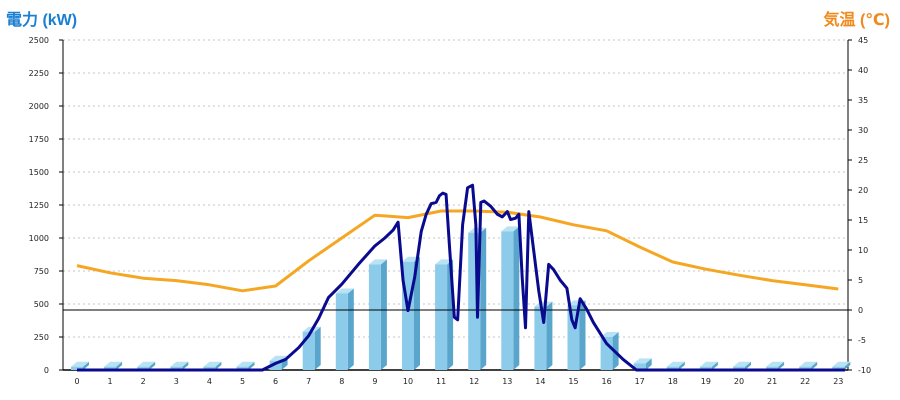  What do you see at coordinates (39, 238) in the screenshot?
I see `left-tick-label: 1000` at bounding box center [39, 238].